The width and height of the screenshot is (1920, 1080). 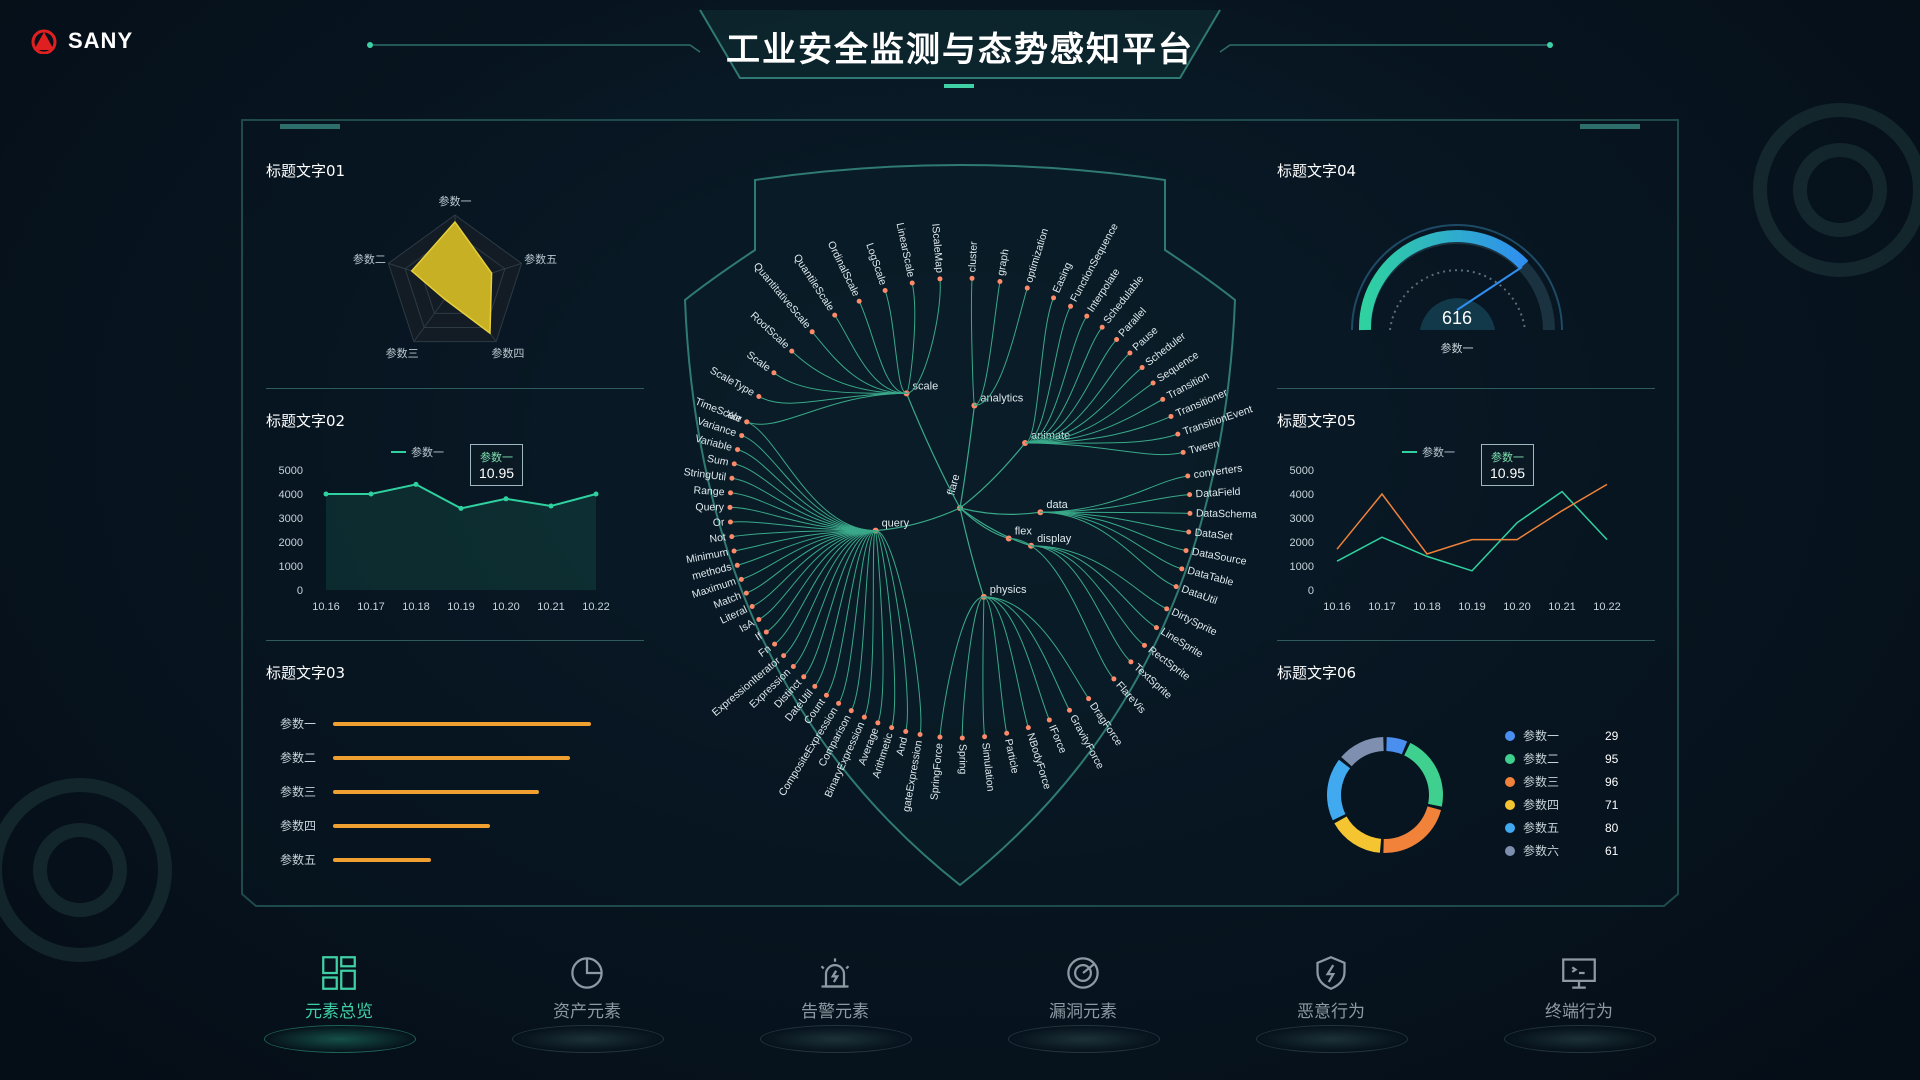 What do you see at coordinates (1466, 388) in the screenshot?
I see `divider` at bounding box center [1466, 388].